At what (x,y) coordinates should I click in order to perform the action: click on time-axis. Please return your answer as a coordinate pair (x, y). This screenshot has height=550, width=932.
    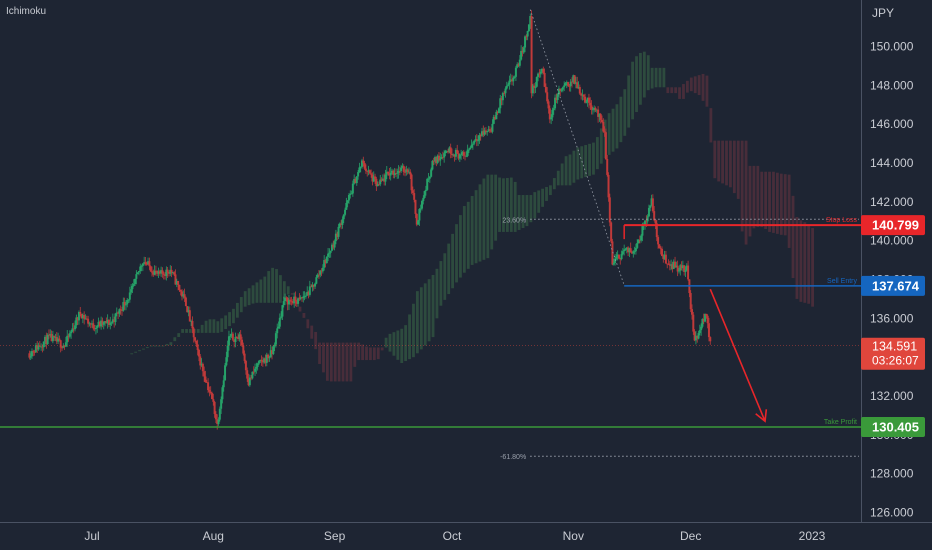
    Looking at the image, I should click on (466, 536).